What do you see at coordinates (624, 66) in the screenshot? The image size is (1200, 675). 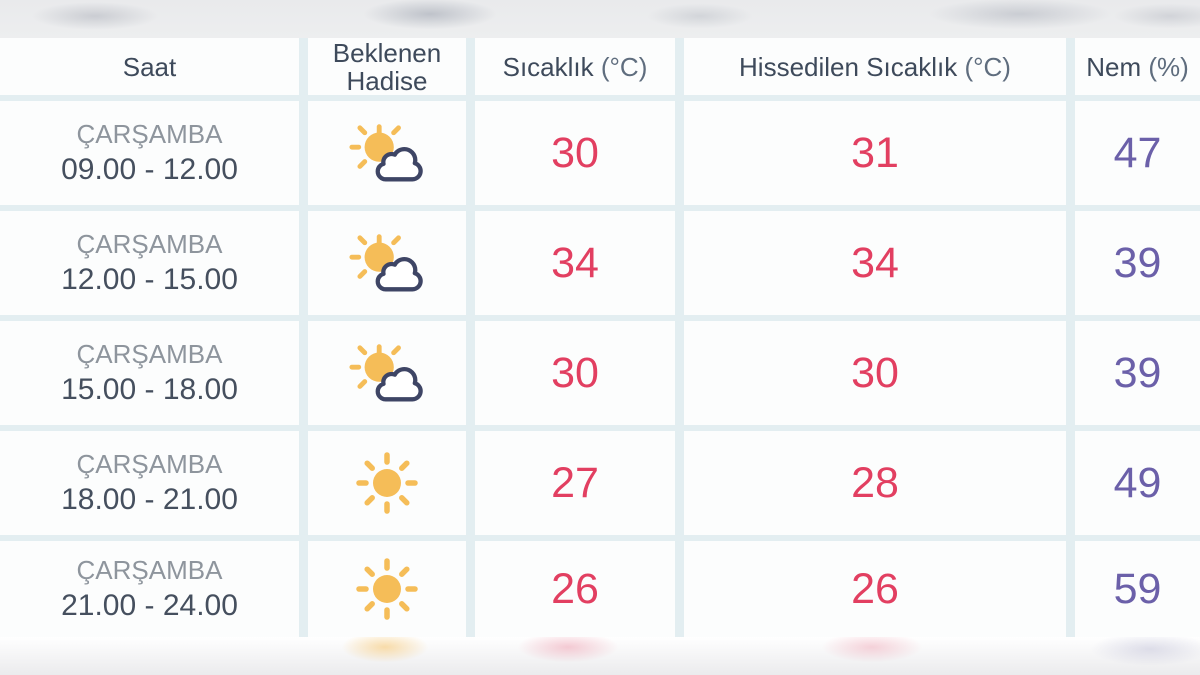 I see `header-sicaklik-unit: (°C)` at bounding box center [624, 66].